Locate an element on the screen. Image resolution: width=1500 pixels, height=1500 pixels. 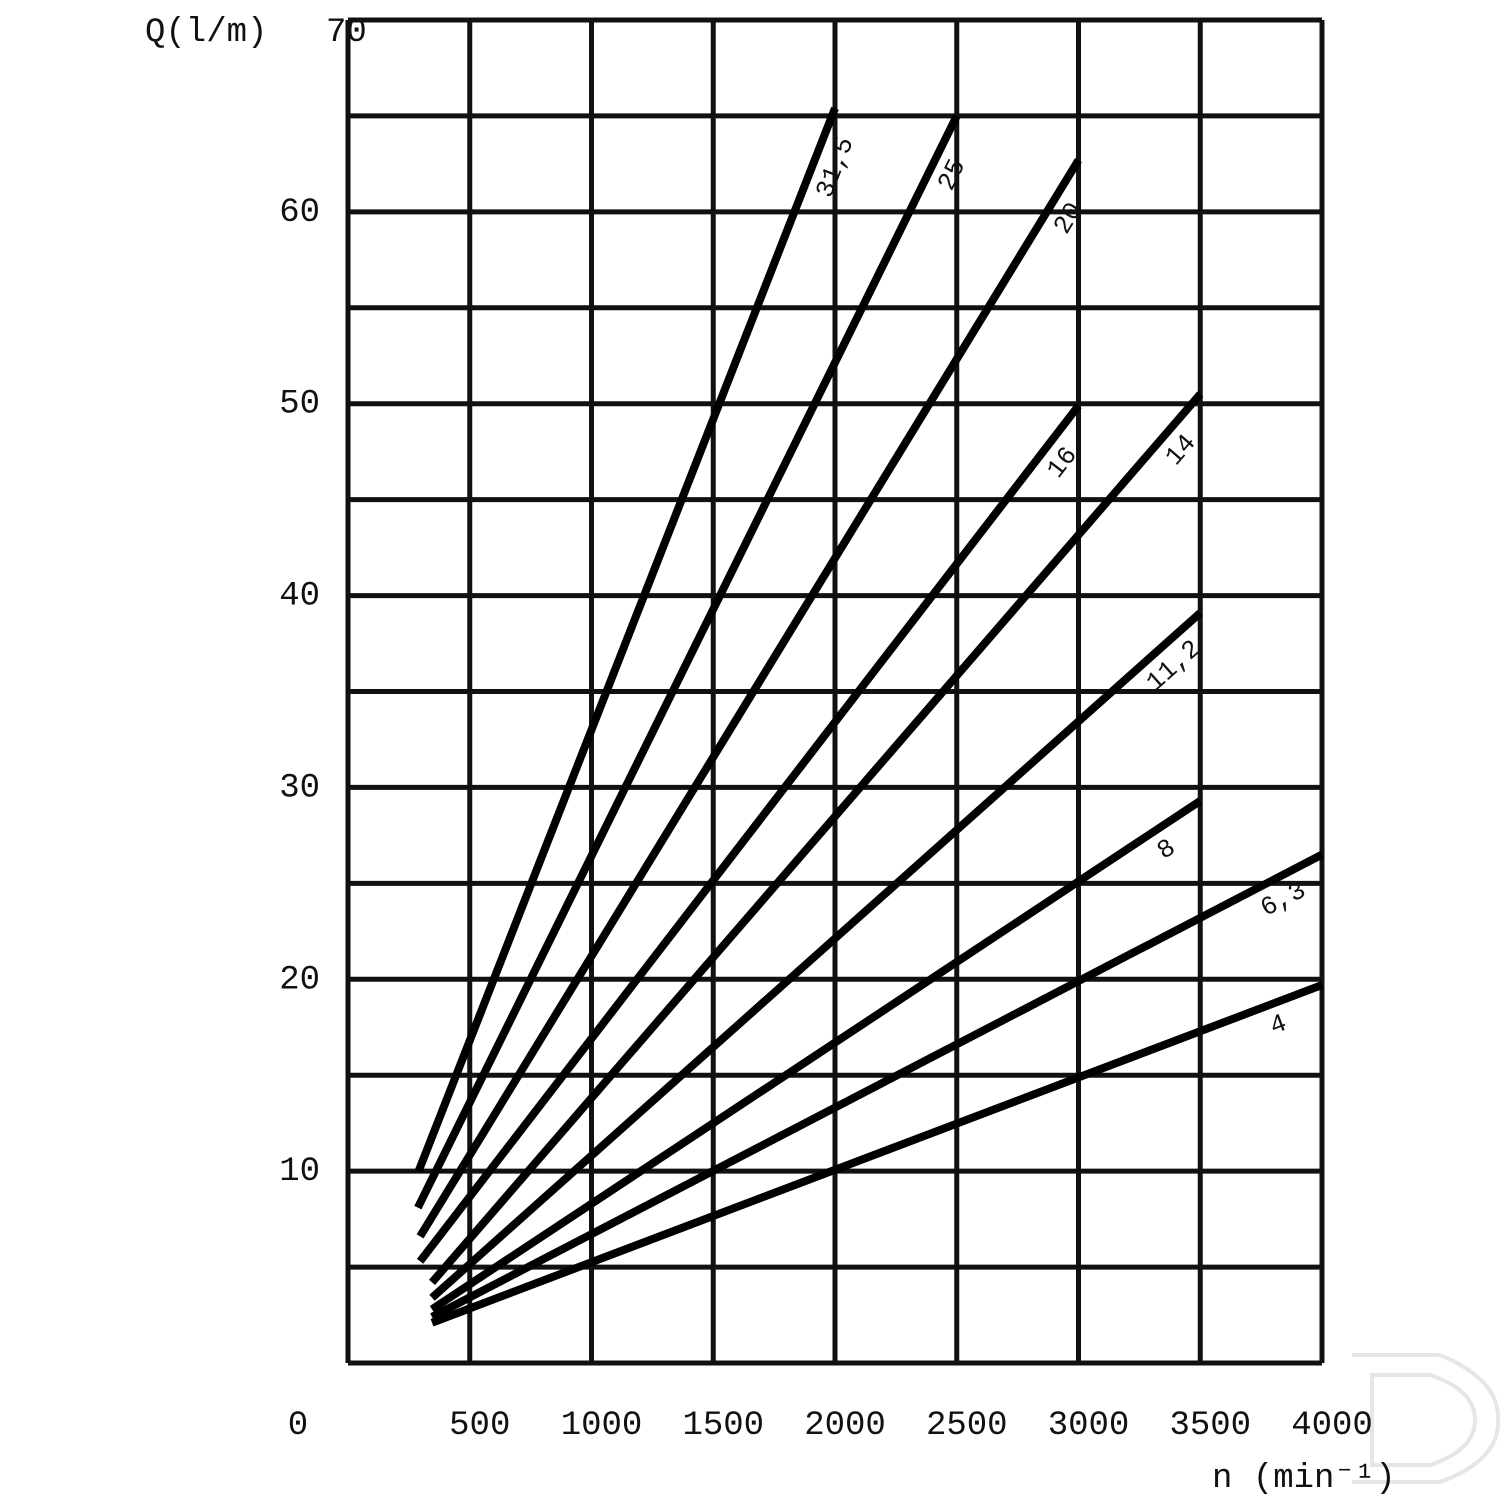
x-tick-label: 2000 is located at coordinates (845, 1426).